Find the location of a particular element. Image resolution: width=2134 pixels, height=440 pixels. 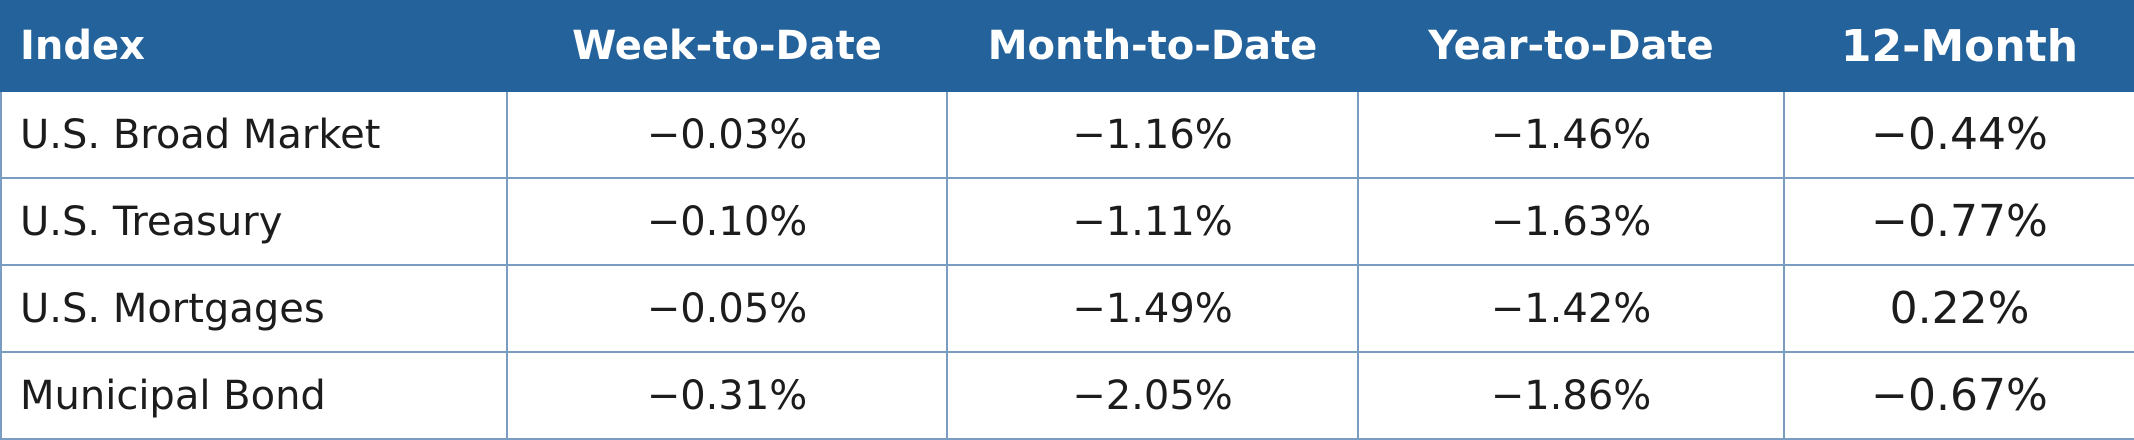

value-cell: −0.77% is located at coordinates (1958, 221).